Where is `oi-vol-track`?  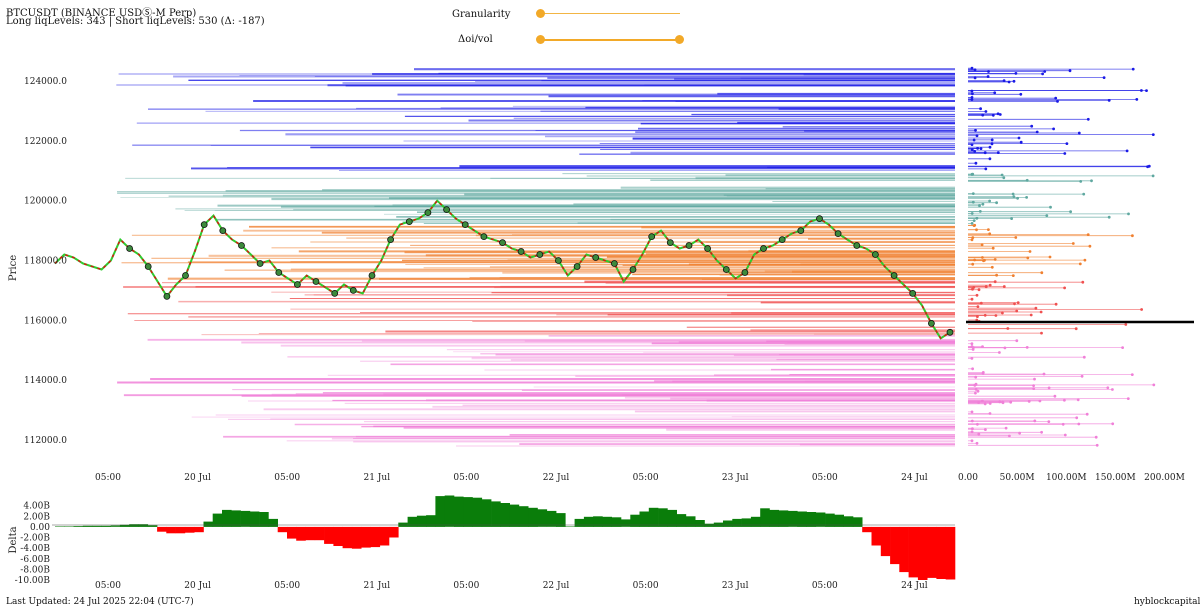
oi-vol-track is located at coordinates (610, 40).